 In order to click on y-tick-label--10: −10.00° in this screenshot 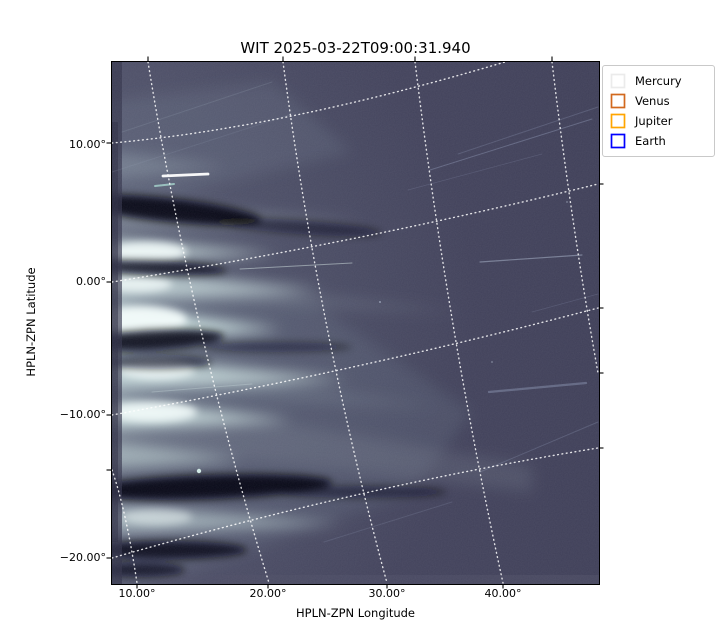, I will do `click(82, 414)`.